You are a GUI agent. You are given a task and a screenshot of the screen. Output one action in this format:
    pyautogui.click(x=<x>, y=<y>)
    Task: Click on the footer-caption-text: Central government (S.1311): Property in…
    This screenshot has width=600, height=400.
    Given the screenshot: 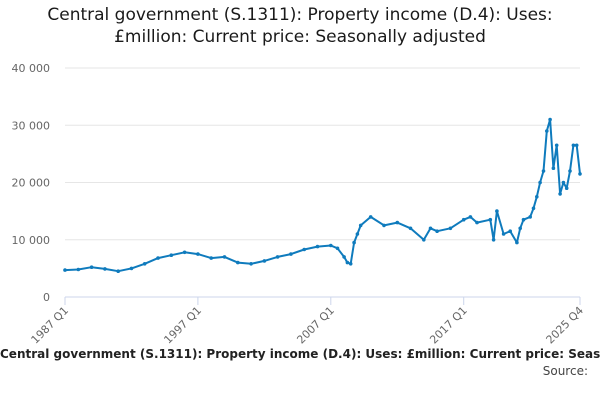 What is the action you would take?
    pyautogui.click(x=300, y=354)
    